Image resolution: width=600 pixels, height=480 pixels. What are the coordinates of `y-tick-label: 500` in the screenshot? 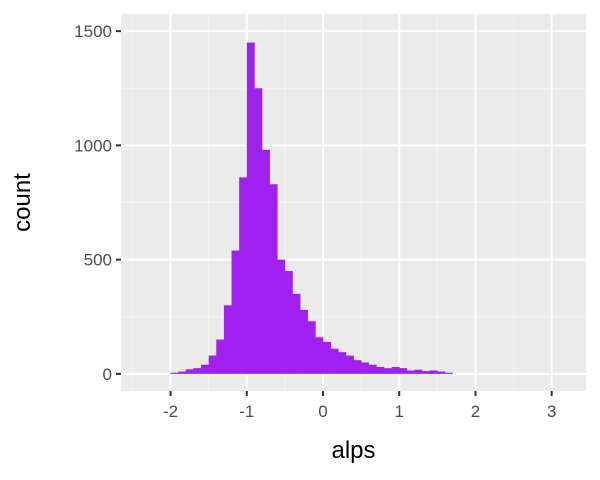 It's located at (98, 260).